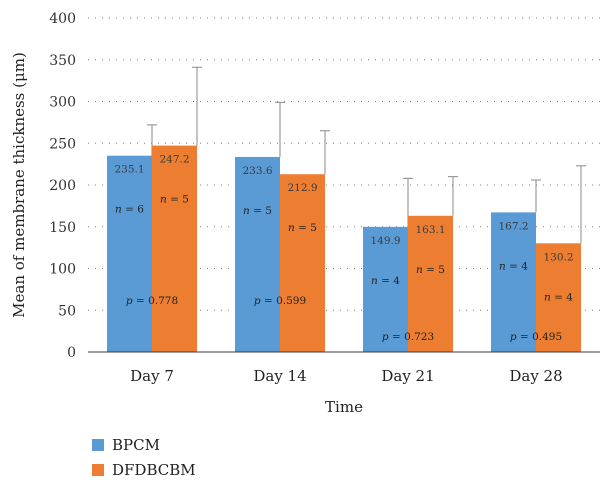 The width and height of the screenshot is (614, 491). What do you see at coordinates (407, 376) in the screenshot?
I see `x-tick-label-3: Day 21` at bounding box center [407, 376].